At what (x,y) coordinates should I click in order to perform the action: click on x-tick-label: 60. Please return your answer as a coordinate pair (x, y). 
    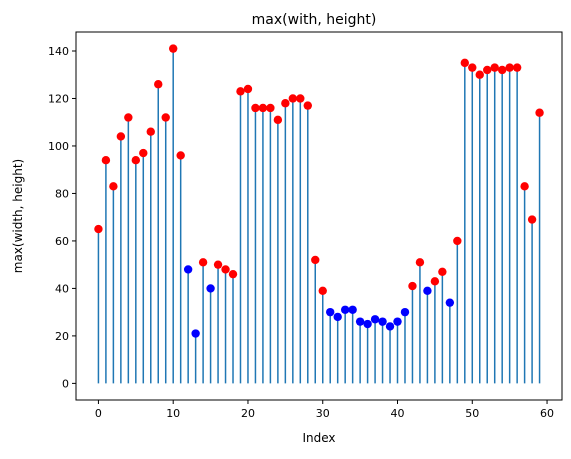
    Looking at the image, I should click on (547, 413).